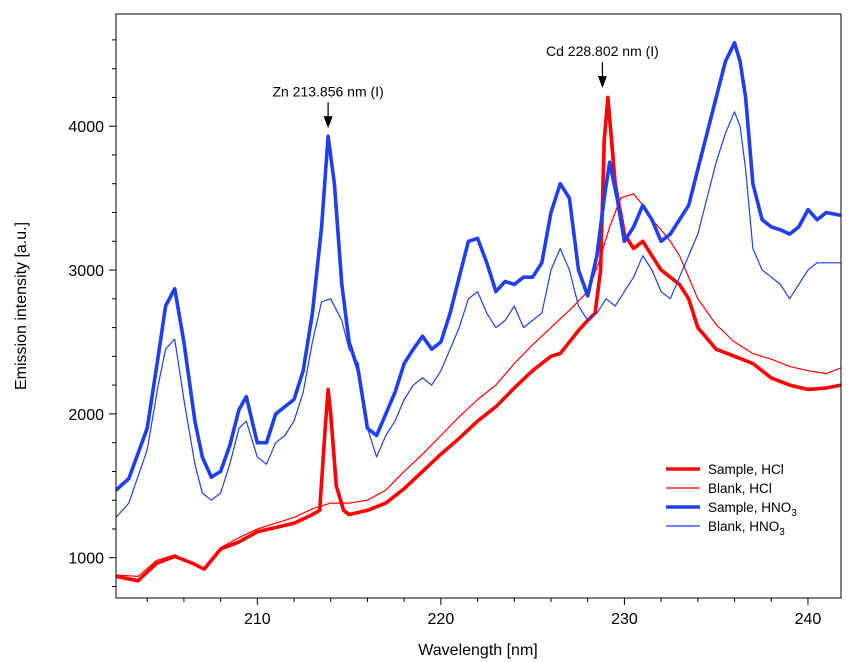  I want to click on annotations: Zn 213.856 nm (I) Cd 228.802 nm (I), so click(465, 86).